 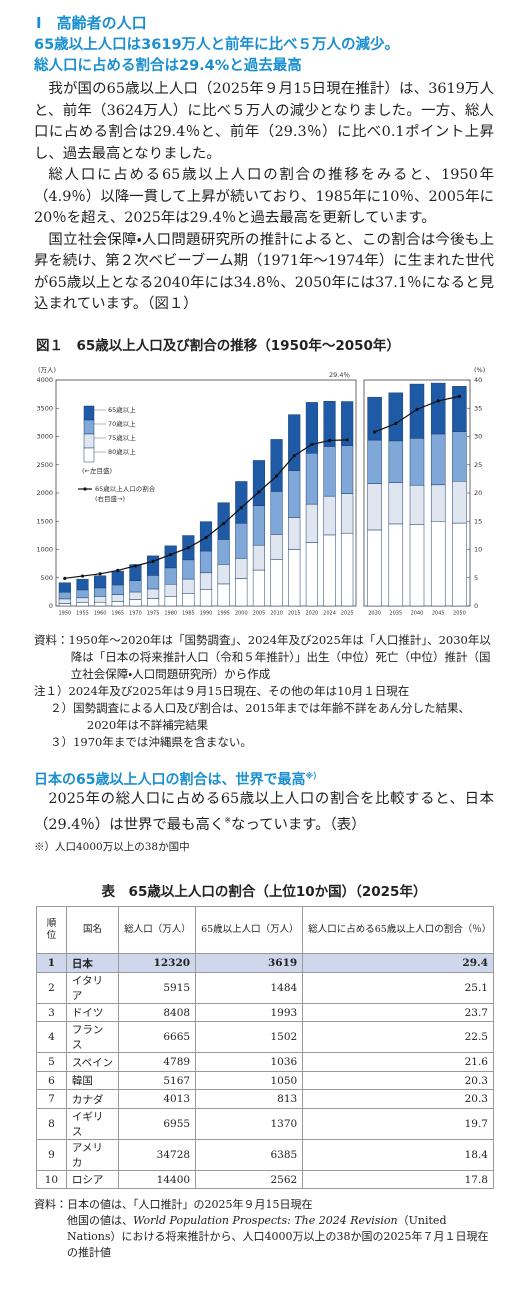 I want to click on y-tick-label: 3500, so click(x=44, y=408).